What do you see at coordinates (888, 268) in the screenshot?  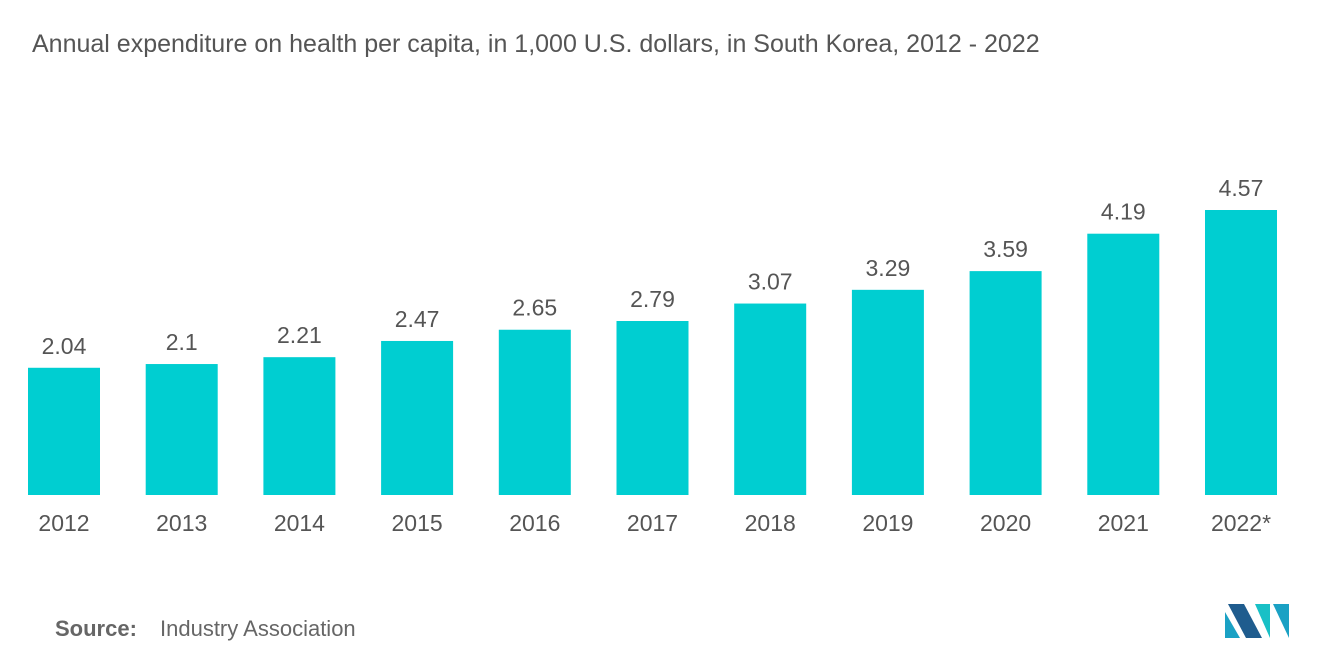 I see `value-label: 3.29` at bounding box center [888, 268].